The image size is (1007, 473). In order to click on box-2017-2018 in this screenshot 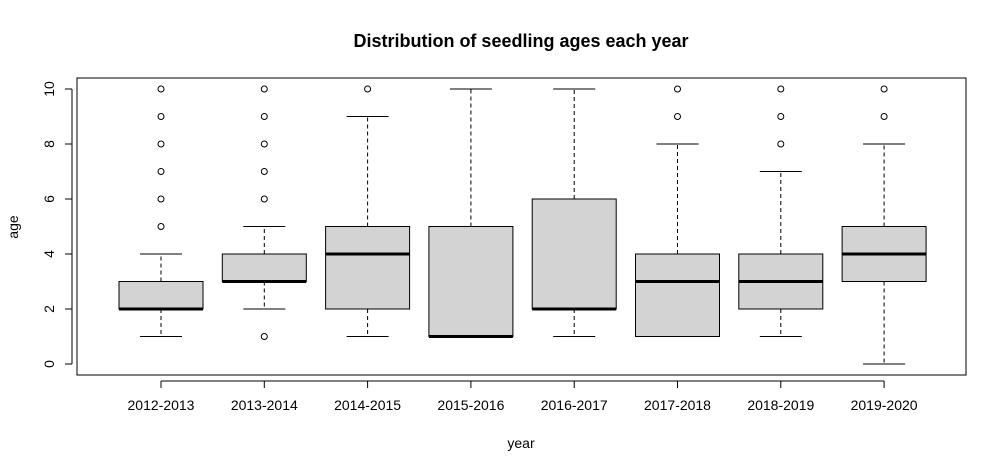, I will do `click(677, 211)`.